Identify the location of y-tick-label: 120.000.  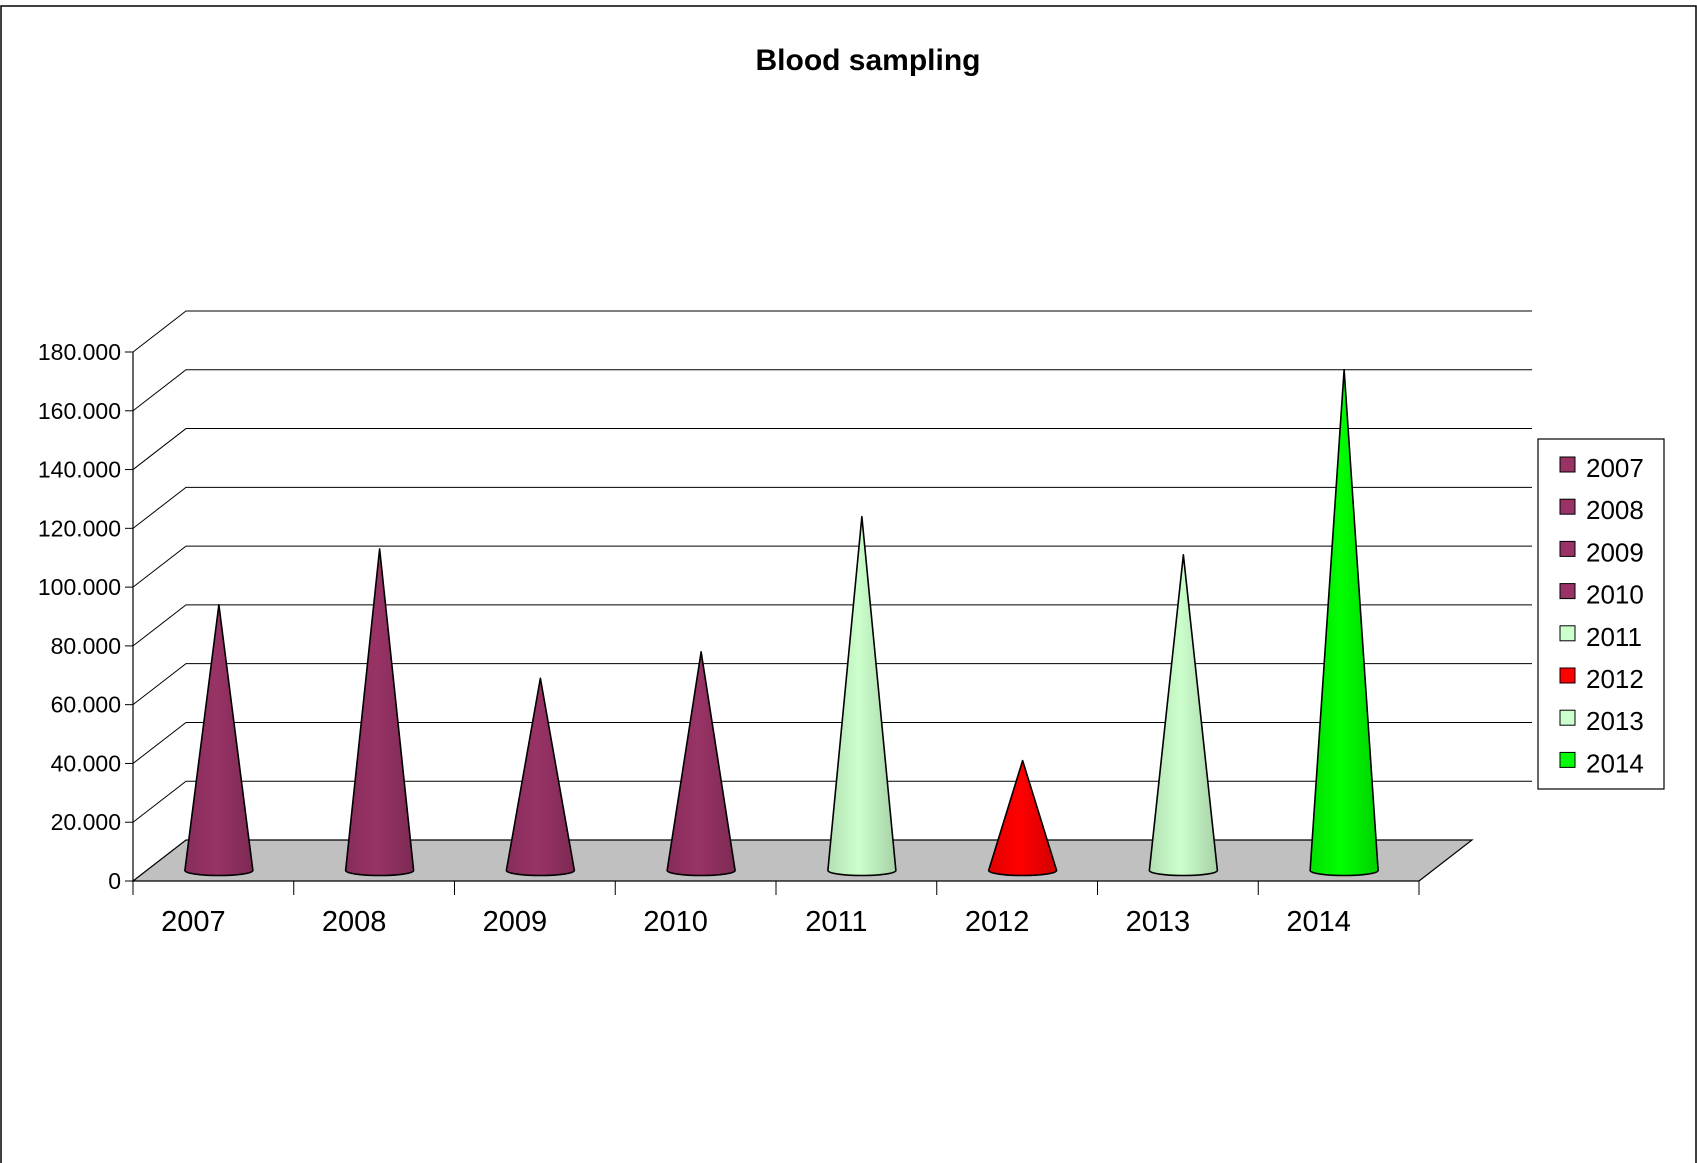
(79, 528).